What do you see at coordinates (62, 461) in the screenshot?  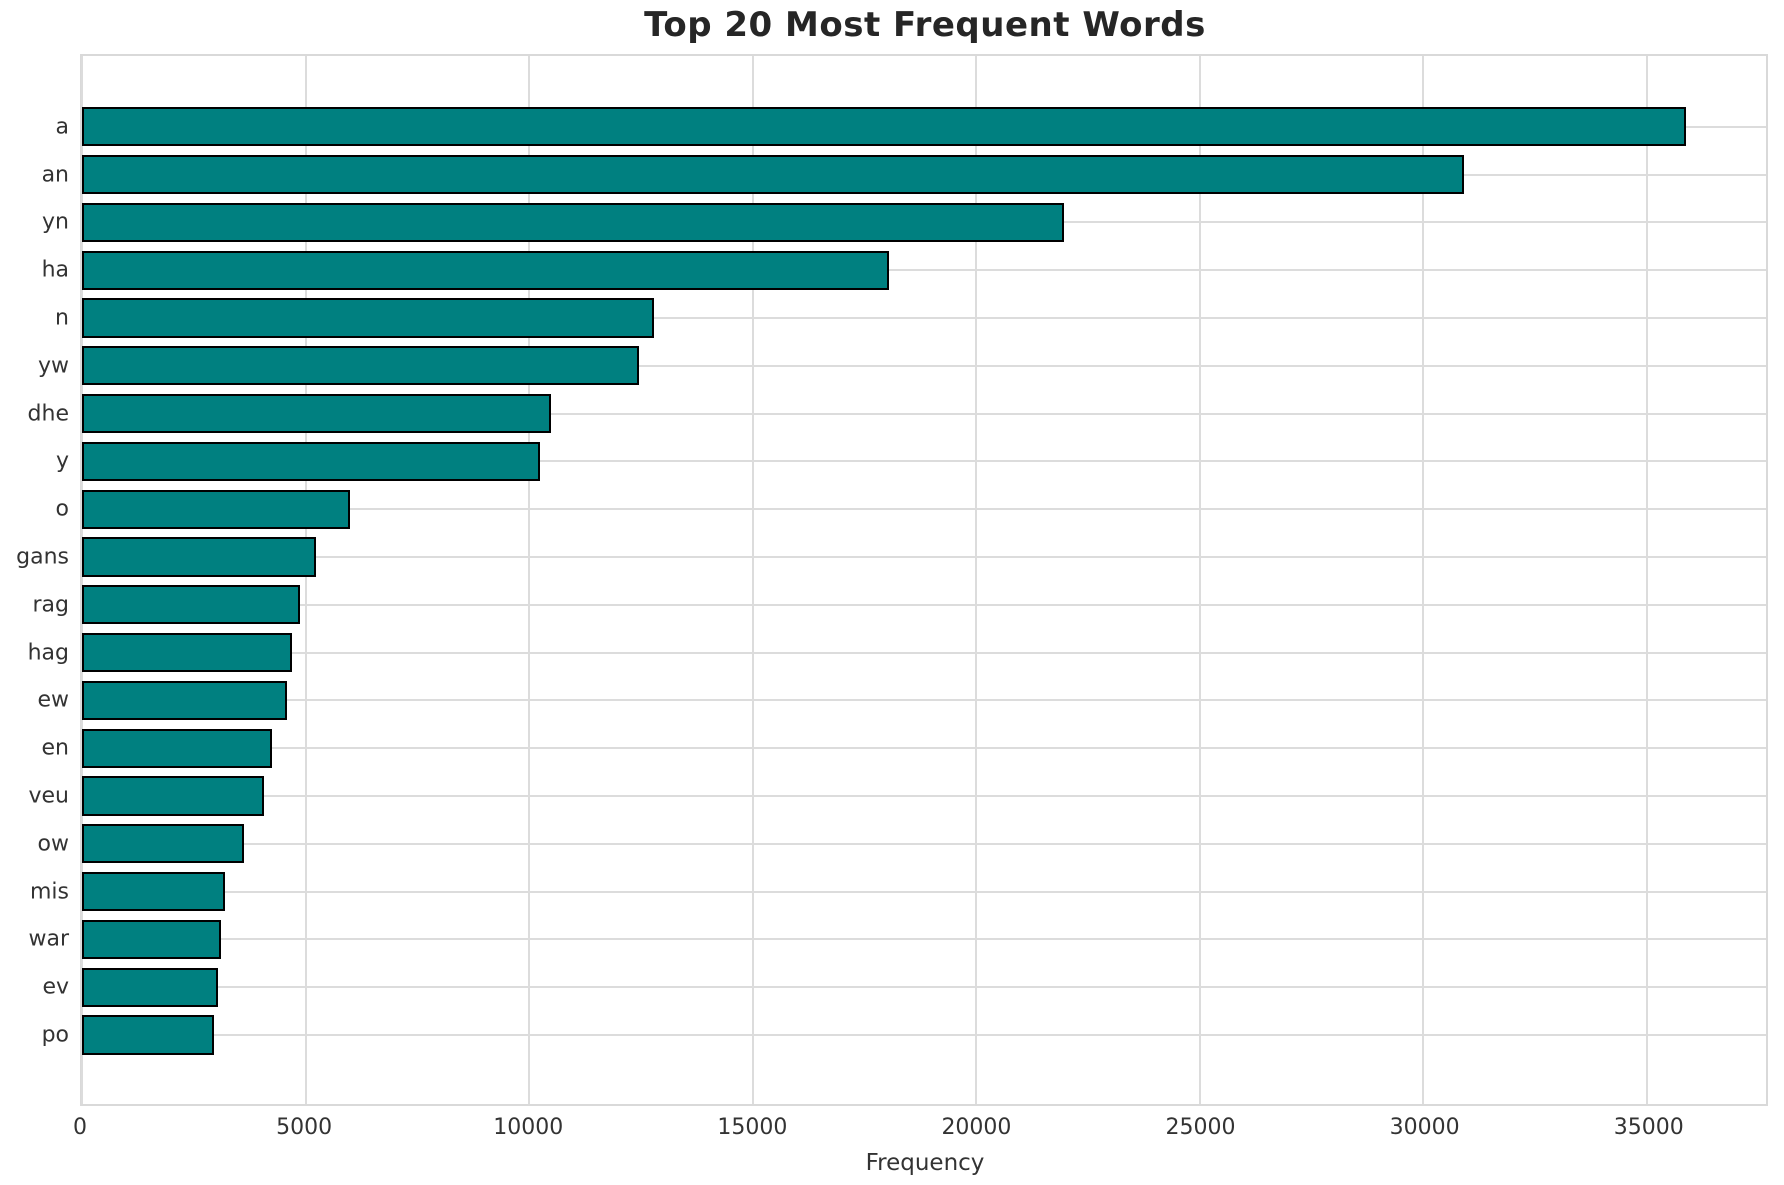 I see `y-tick-label: y` at bounding box center [62, 461].